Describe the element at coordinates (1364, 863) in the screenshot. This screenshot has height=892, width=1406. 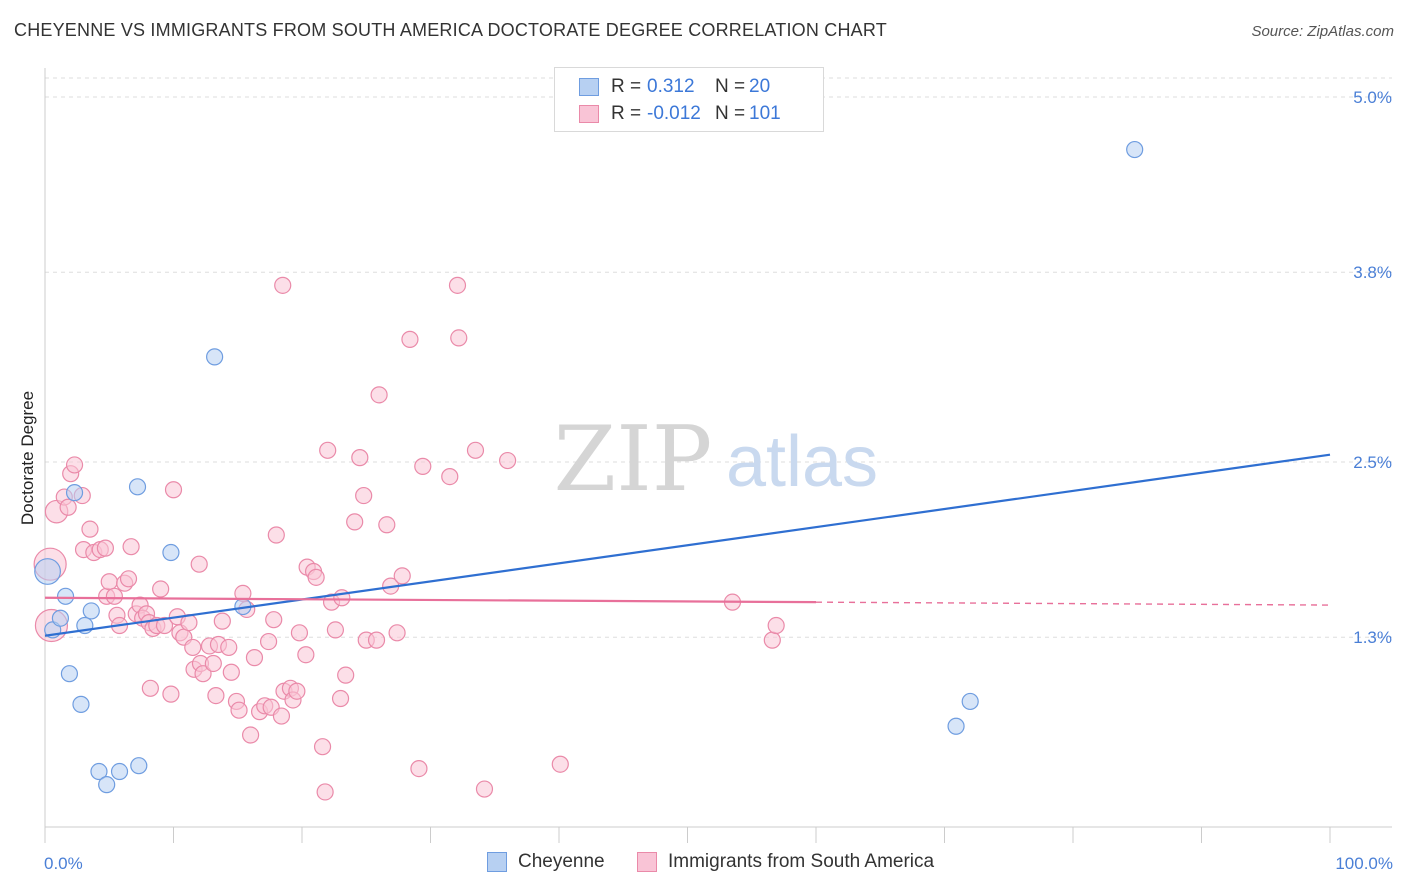
I see `x-tick-label: 100.0%` at that location.